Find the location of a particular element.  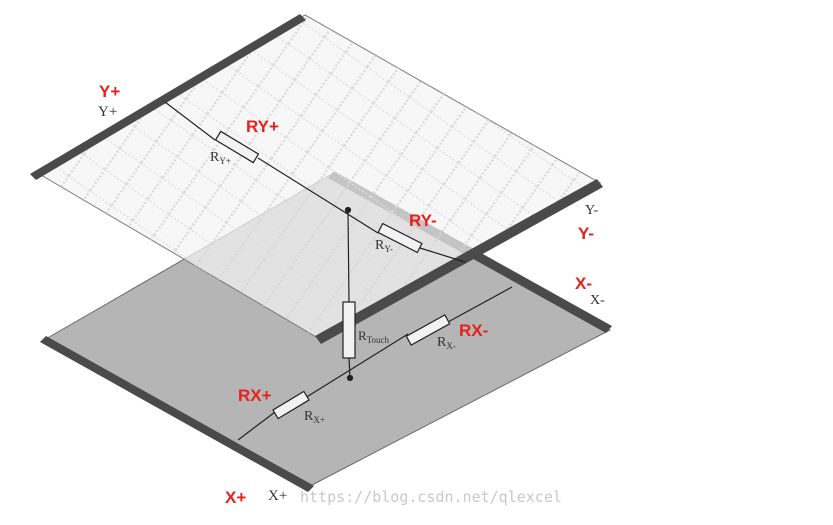

label-r-x-plus: RX+ is located at coordinates (314, 417).